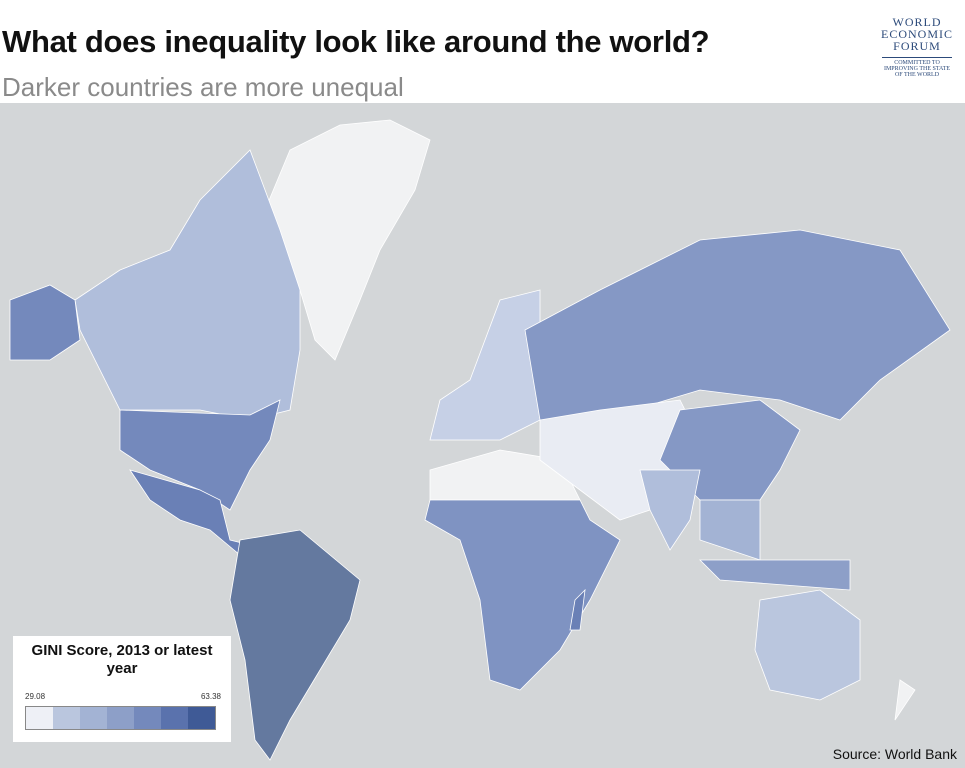 This screenshot has width=965, height=768. Describe the element at coordinates (485, 365) in the screenshot. I see `europe` at that location.